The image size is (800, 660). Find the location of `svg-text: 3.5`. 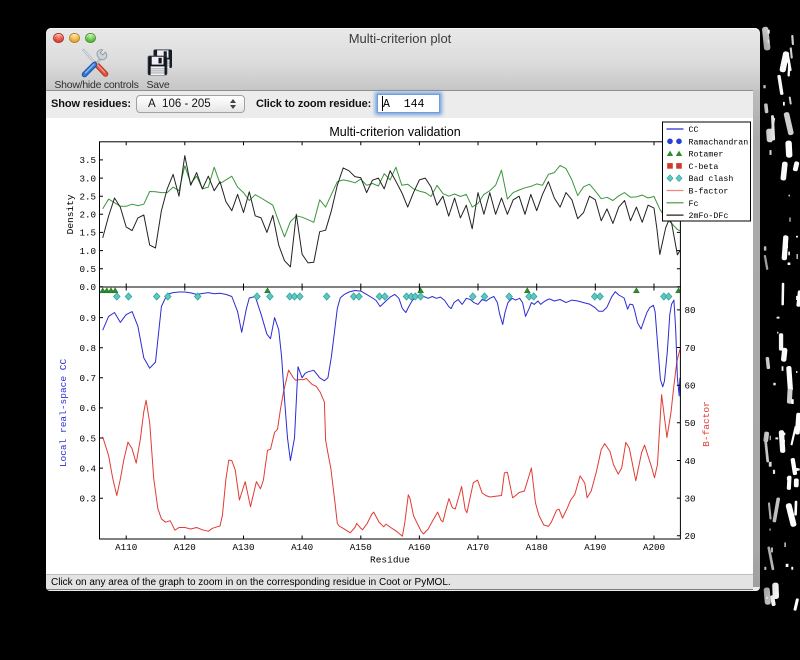

svg-text: 3.5 is located at coordinates (87, 160).